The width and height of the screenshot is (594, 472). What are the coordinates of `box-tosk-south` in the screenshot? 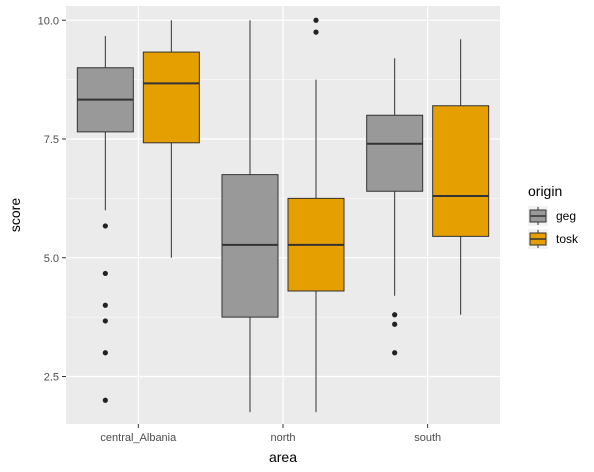 It's located at (461, 177).